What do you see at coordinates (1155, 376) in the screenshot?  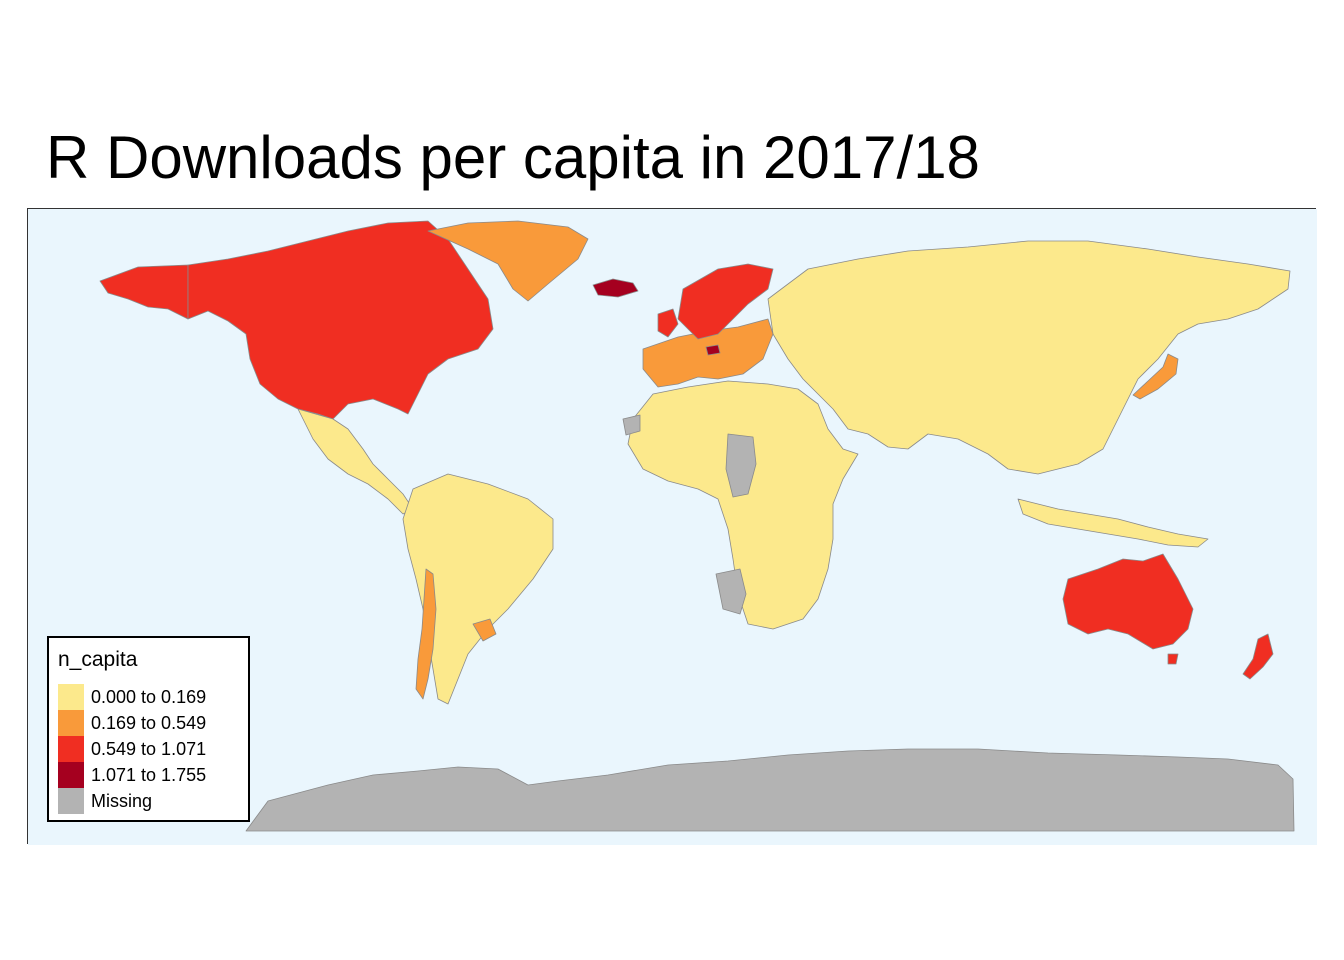 I see `region-japan` at bounding box center [1155, 376].